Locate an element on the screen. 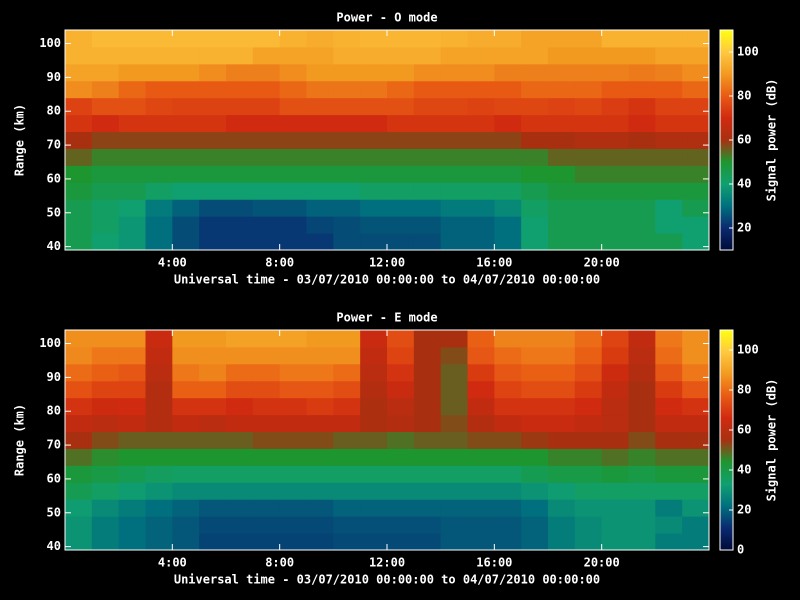  chart-title: Power - O mode is located at coordinates (386, 18).